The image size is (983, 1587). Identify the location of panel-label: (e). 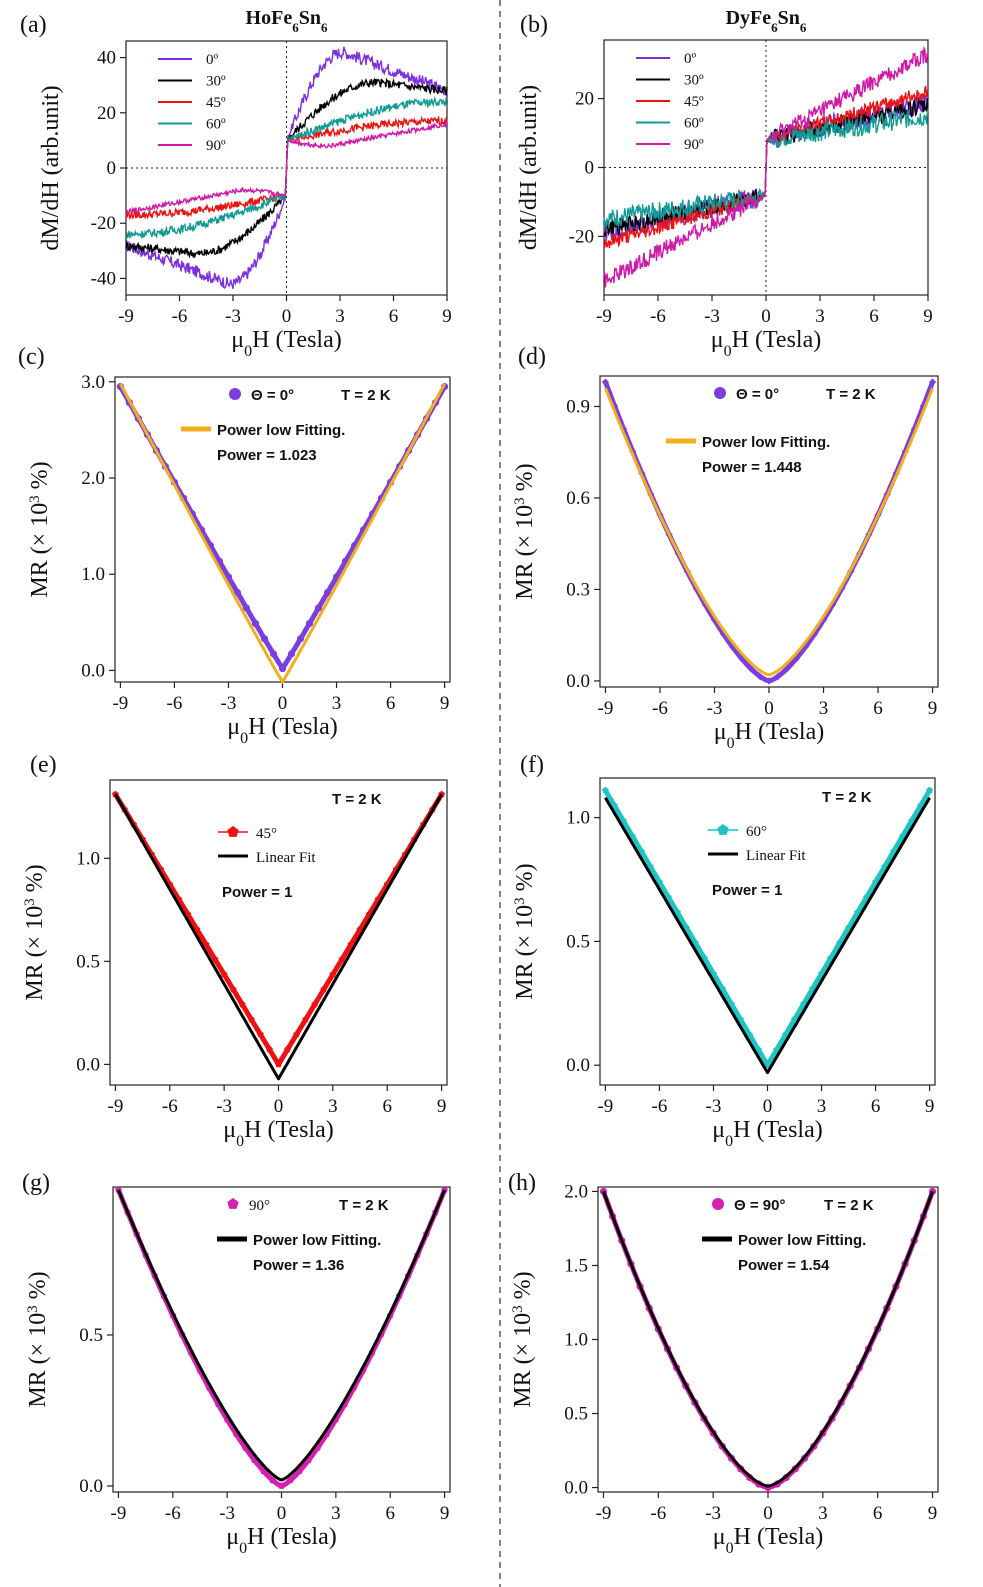
(43, 765).